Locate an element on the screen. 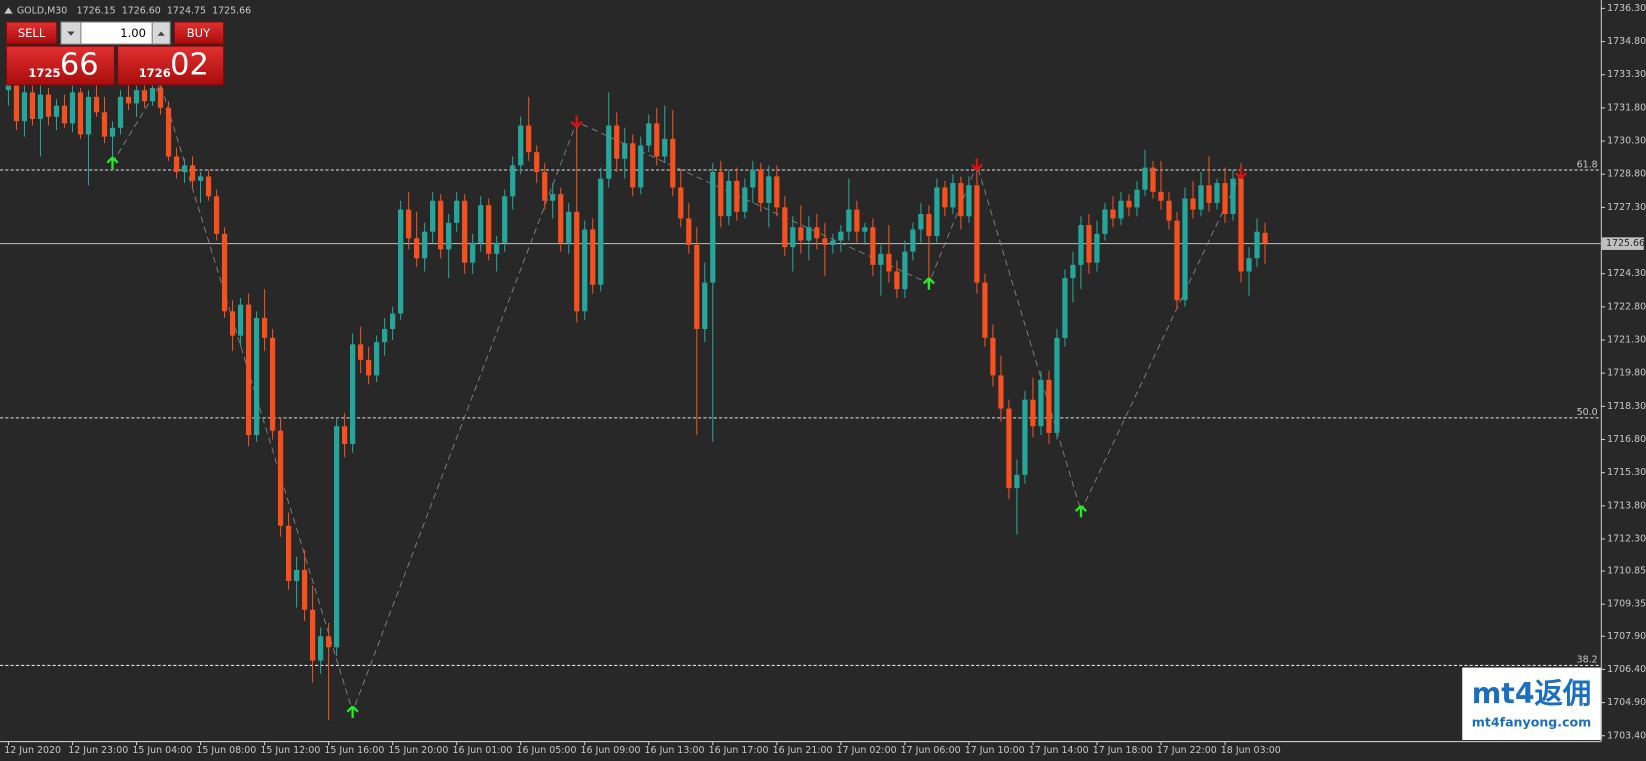  y-tick-label: 1719.80 is located at coordinates (1626, 373).